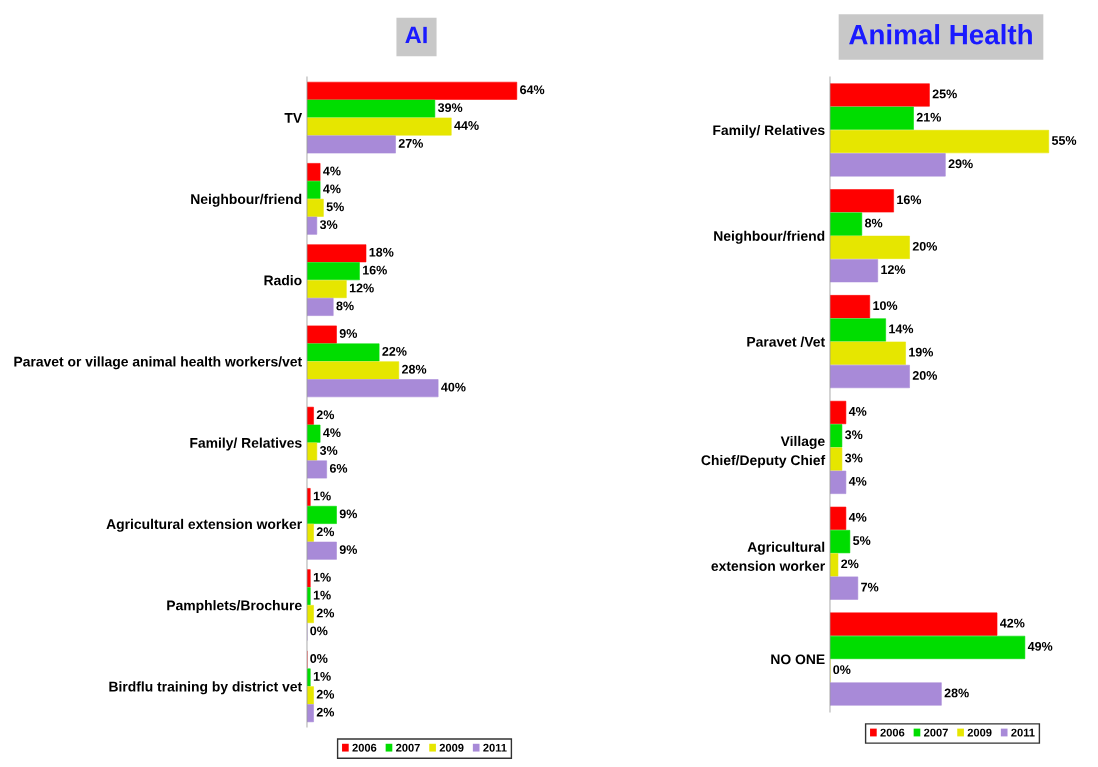 Image resolution: width=1098 pixels, height=767 pixels. I want to click on y-tick-label: TV, so click(293, 118).